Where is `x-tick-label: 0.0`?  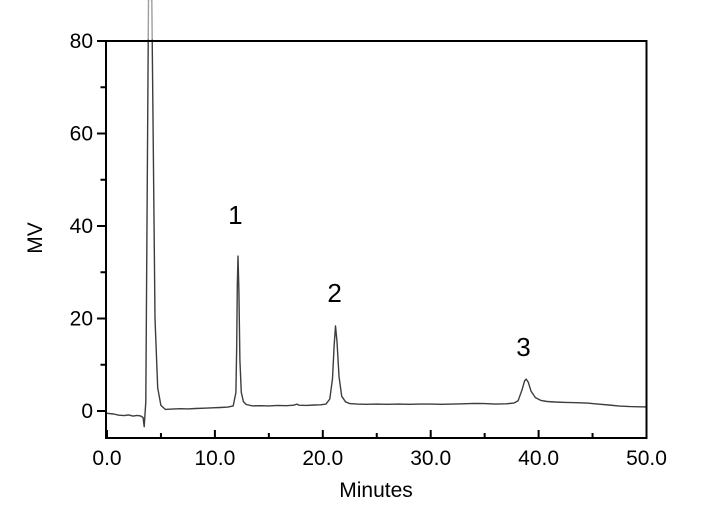 x-tick-label: 0.0 is located at coordinates (106, 458).